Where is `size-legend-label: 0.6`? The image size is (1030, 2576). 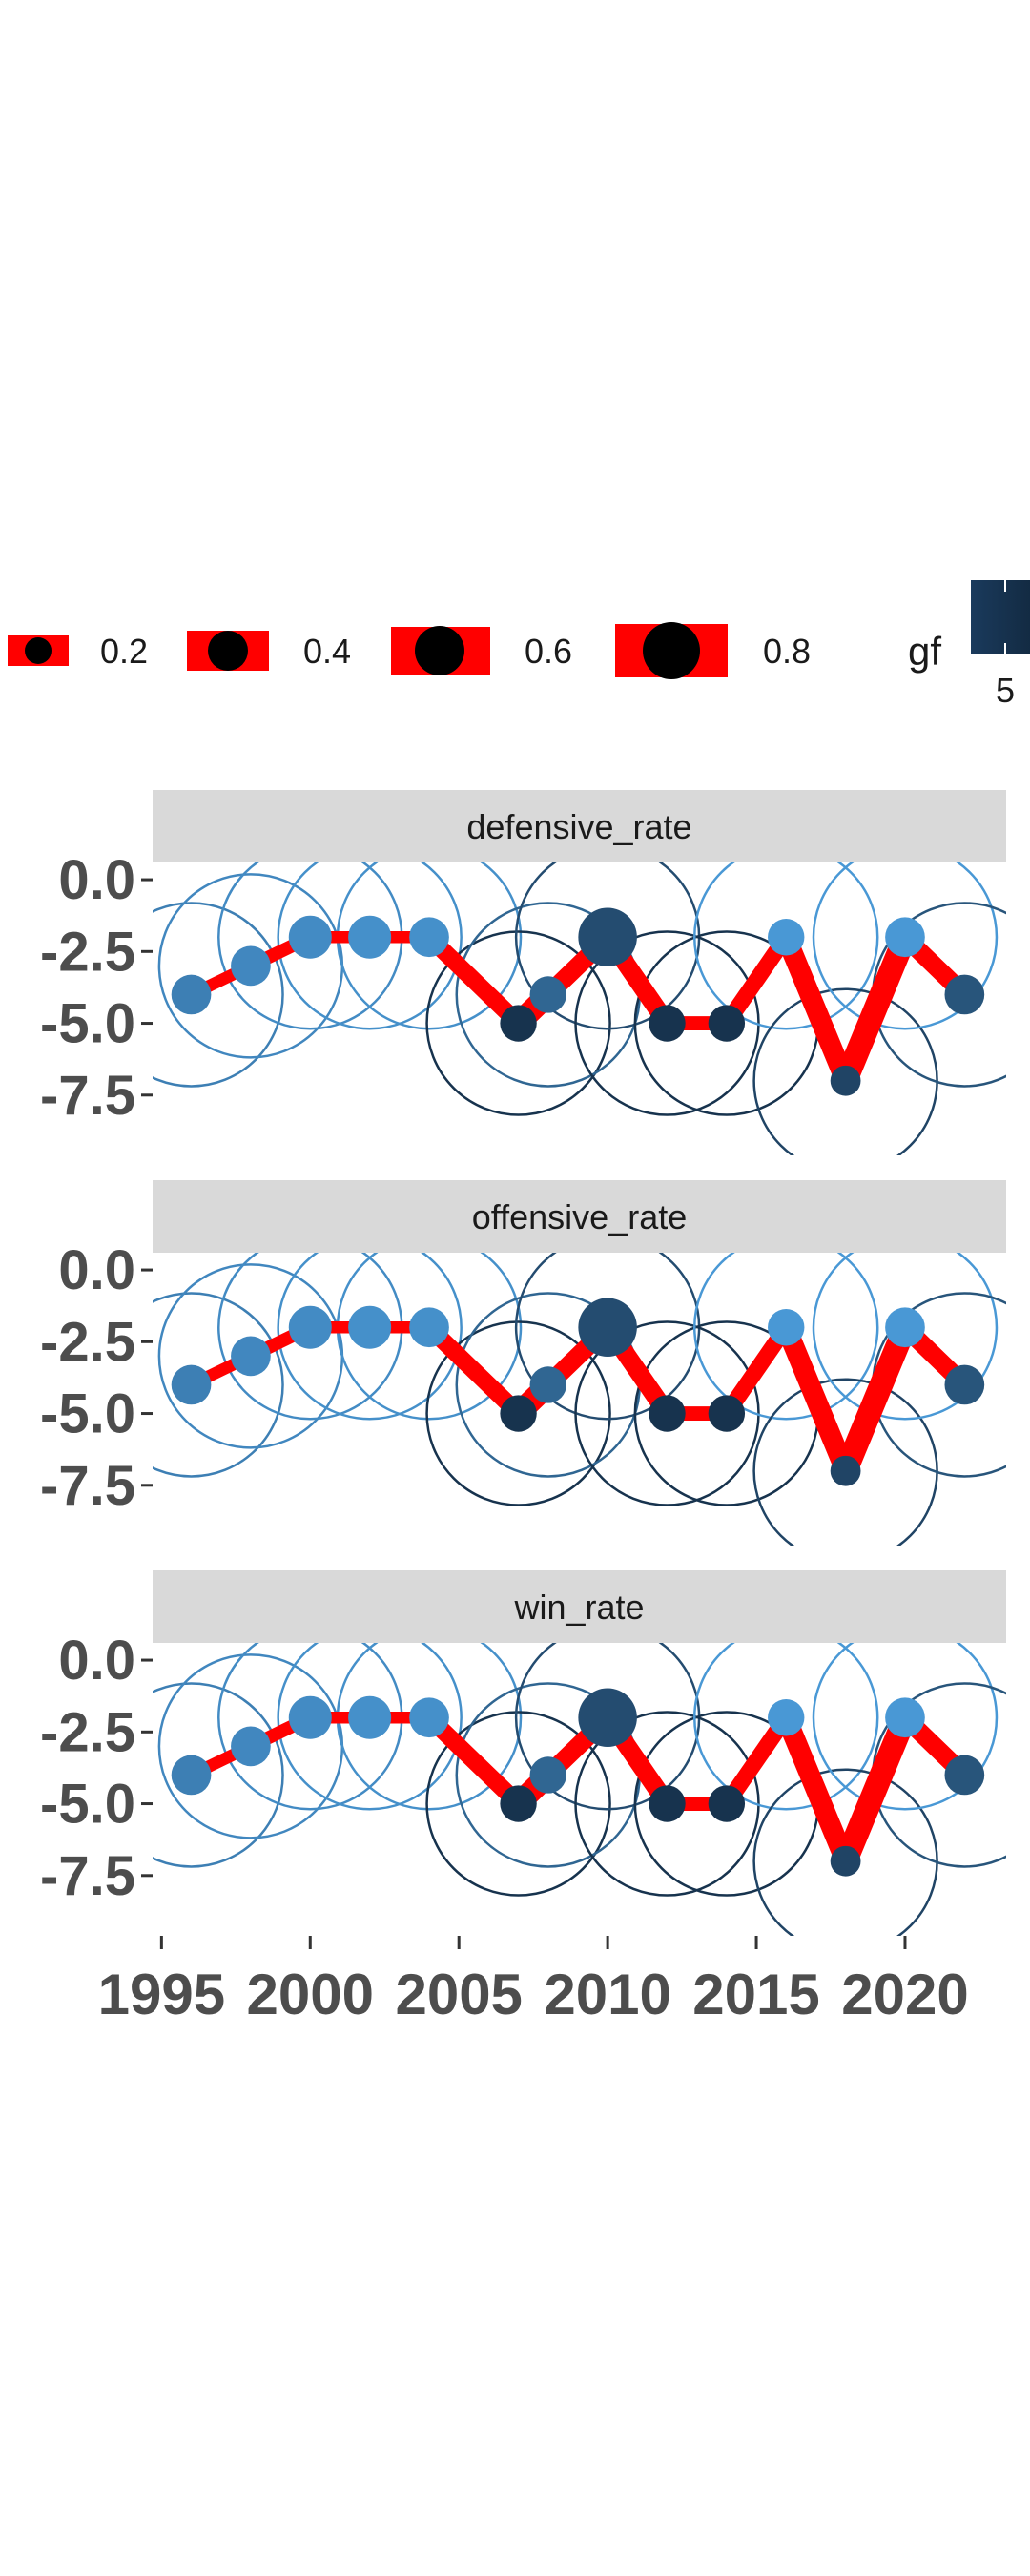 size-legend-label: 0.6 is located at coordinates (548, 651).